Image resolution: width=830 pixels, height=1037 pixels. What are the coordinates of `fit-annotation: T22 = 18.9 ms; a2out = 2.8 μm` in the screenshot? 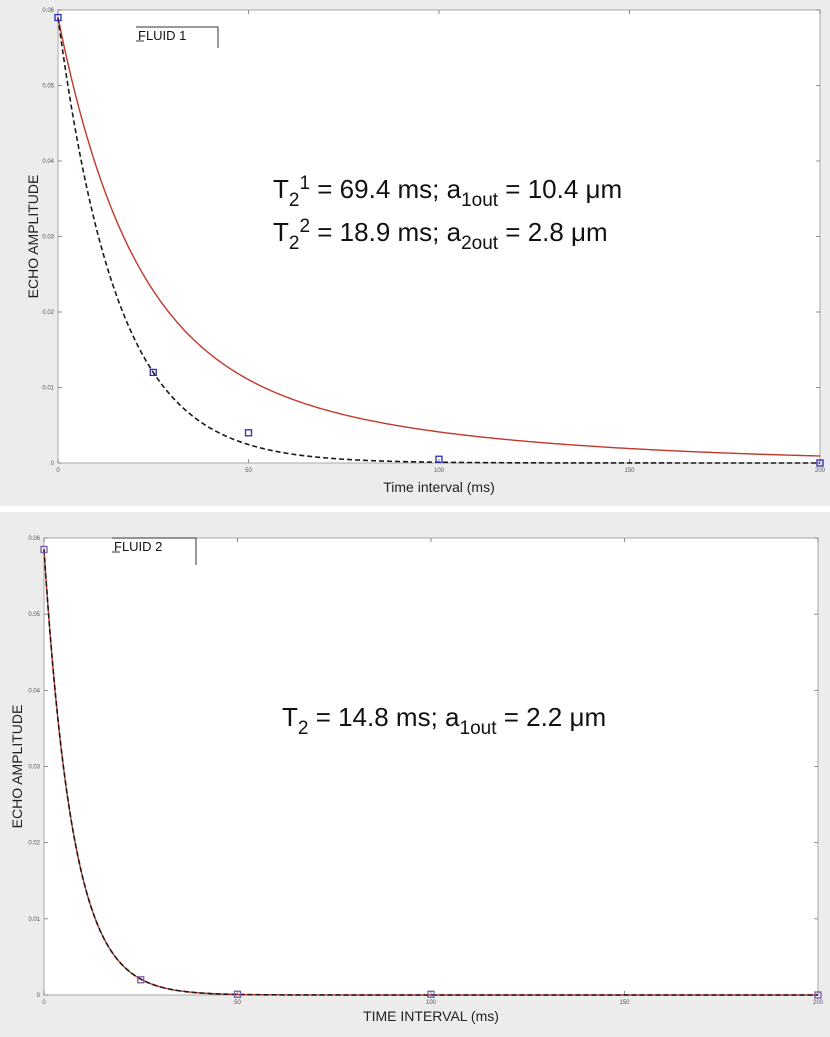 It's located at (440, 235).